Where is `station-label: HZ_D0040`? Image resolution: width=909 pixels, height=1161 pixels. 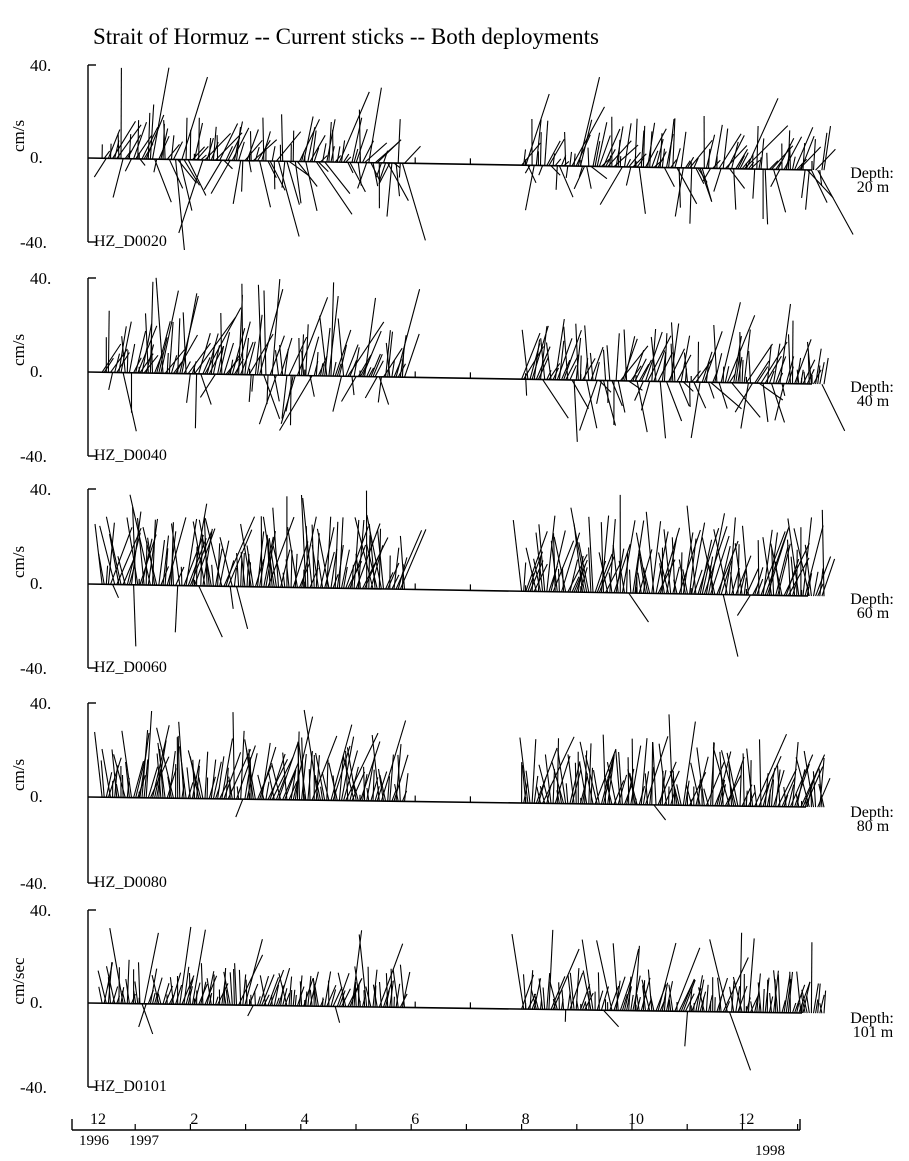 station-label: HZ_D0040 is located at coordinates (130, 455).